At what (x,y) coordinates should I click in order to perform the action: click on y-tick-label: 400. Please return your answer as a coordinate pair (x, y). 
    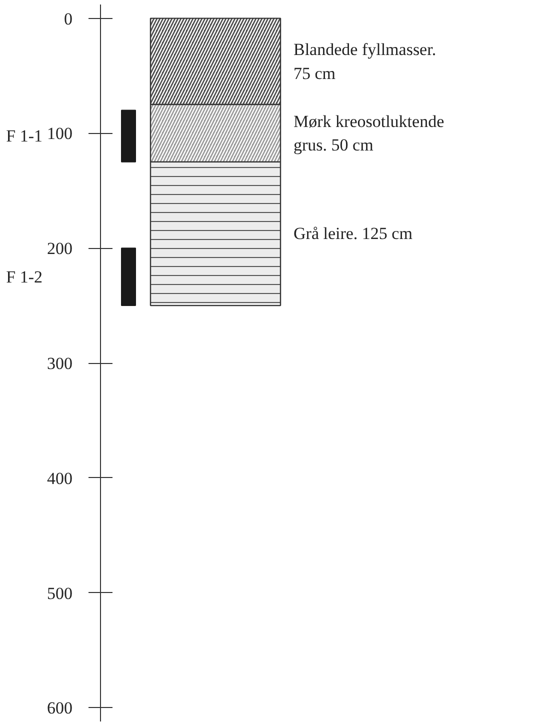
    Looking at the image, I should click on (59, 478).